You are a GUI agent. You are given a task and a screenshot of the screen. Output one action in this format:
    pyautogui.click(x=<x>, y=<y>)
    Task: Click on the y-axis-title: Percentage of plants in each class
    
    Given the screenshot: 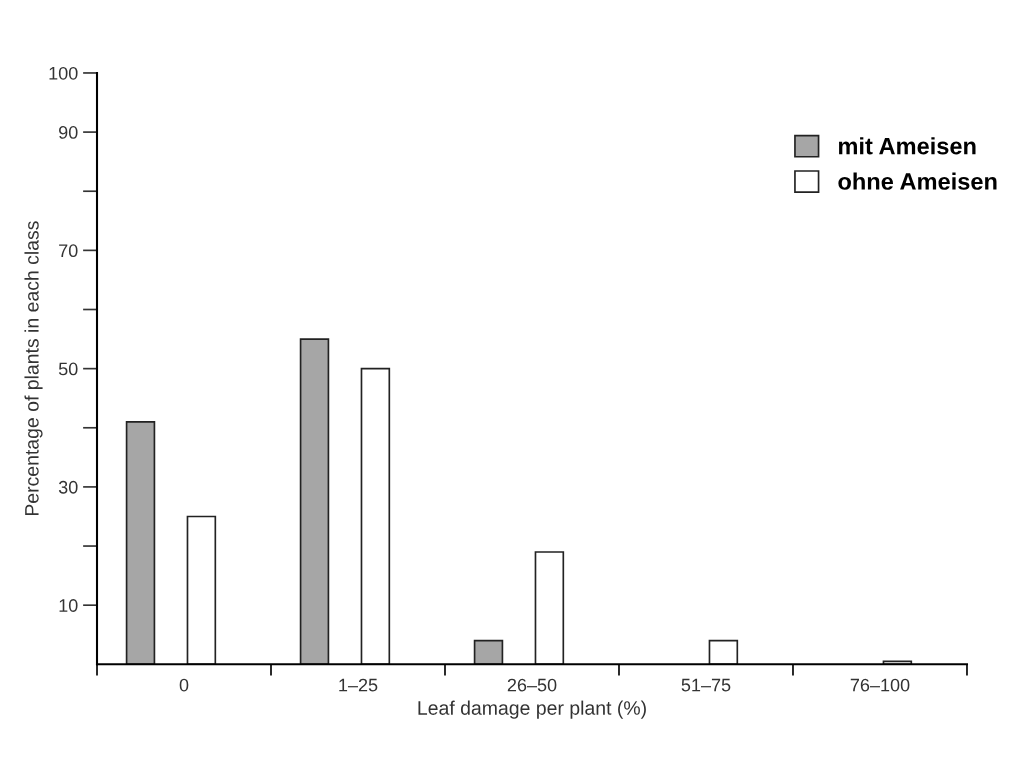 What is the action you would take?
    pyautogui.click(x=33, y=368)
    